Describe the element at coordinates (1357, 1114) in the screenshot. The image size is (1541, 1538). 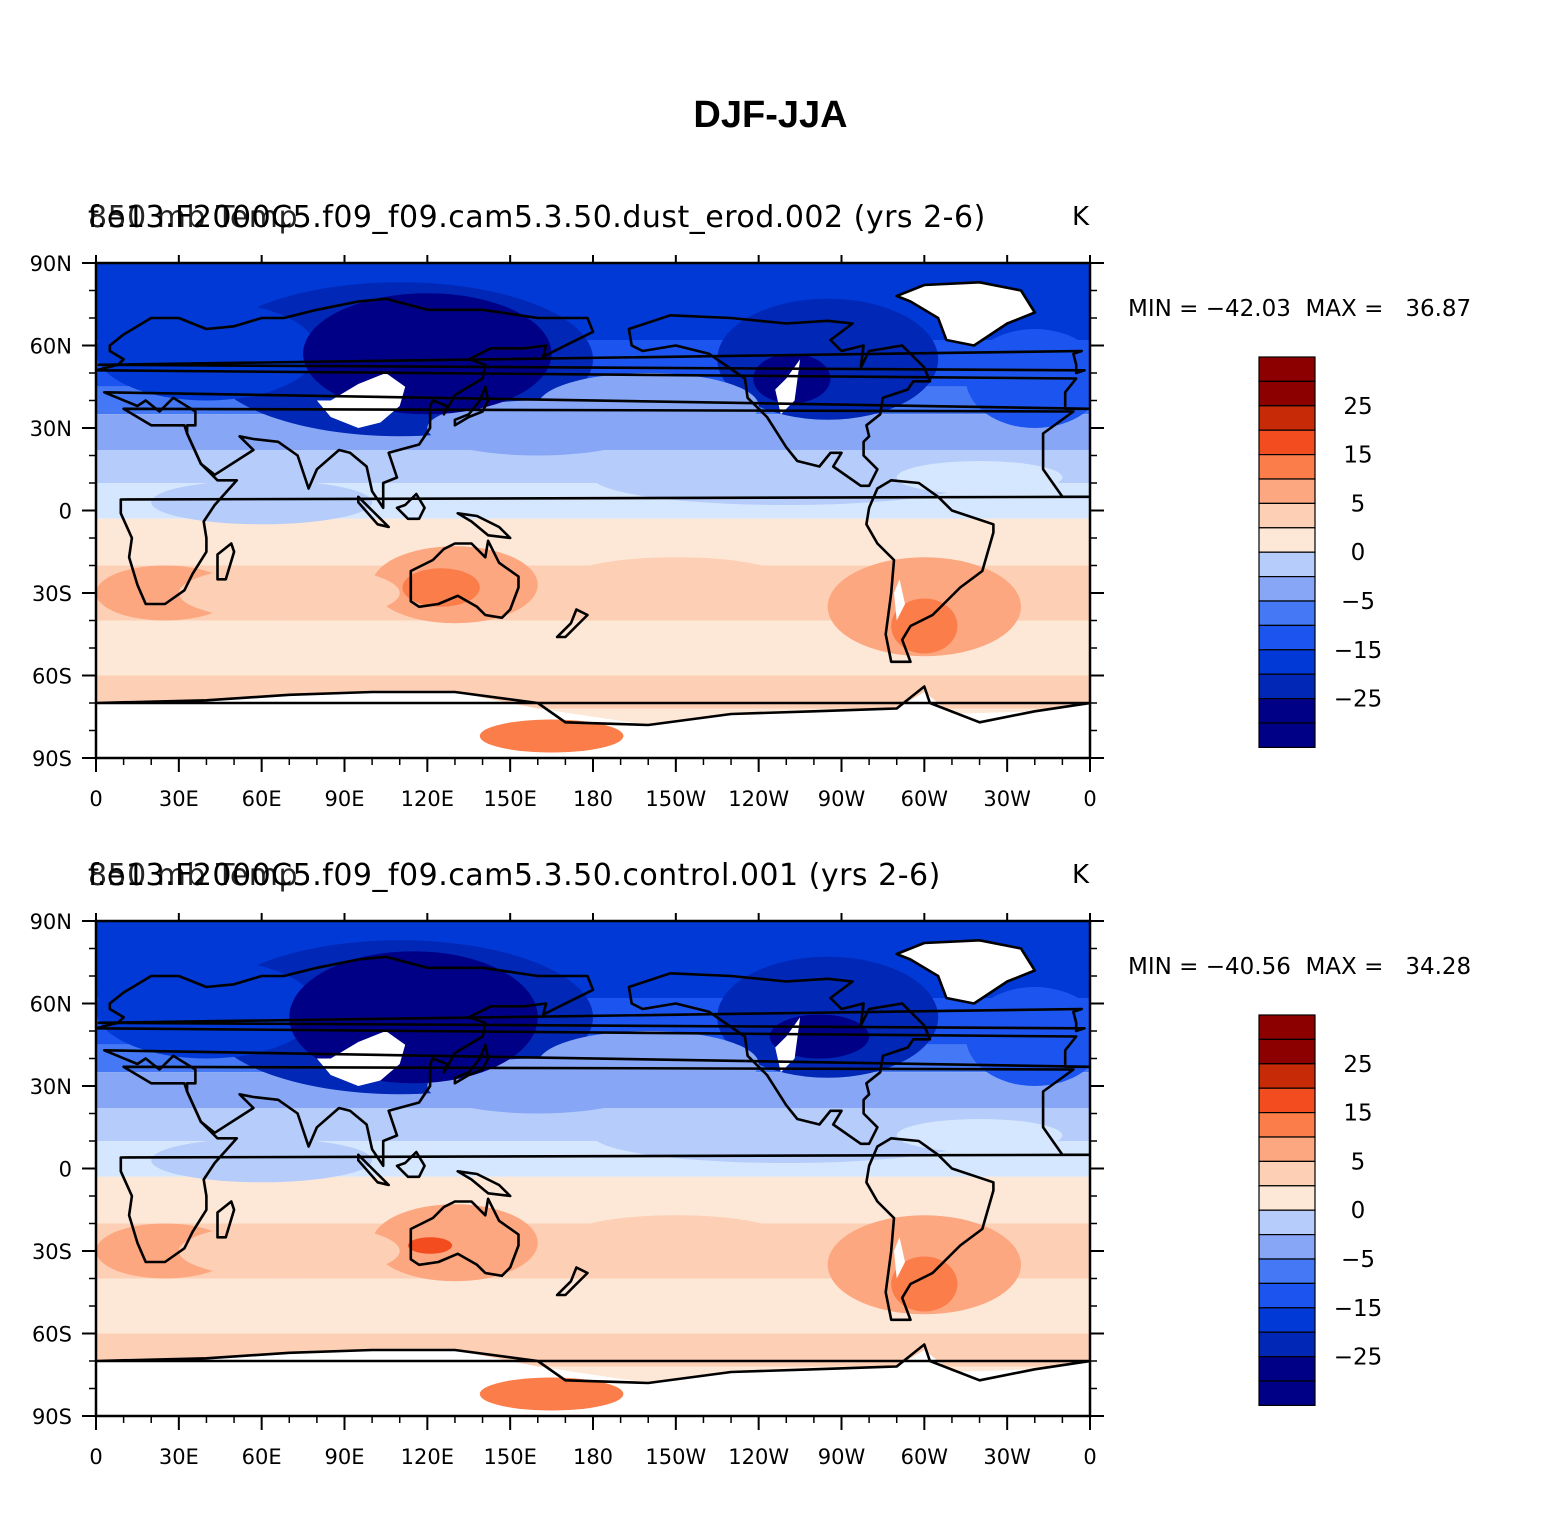
I see `colorbar-label: 15` at that location.